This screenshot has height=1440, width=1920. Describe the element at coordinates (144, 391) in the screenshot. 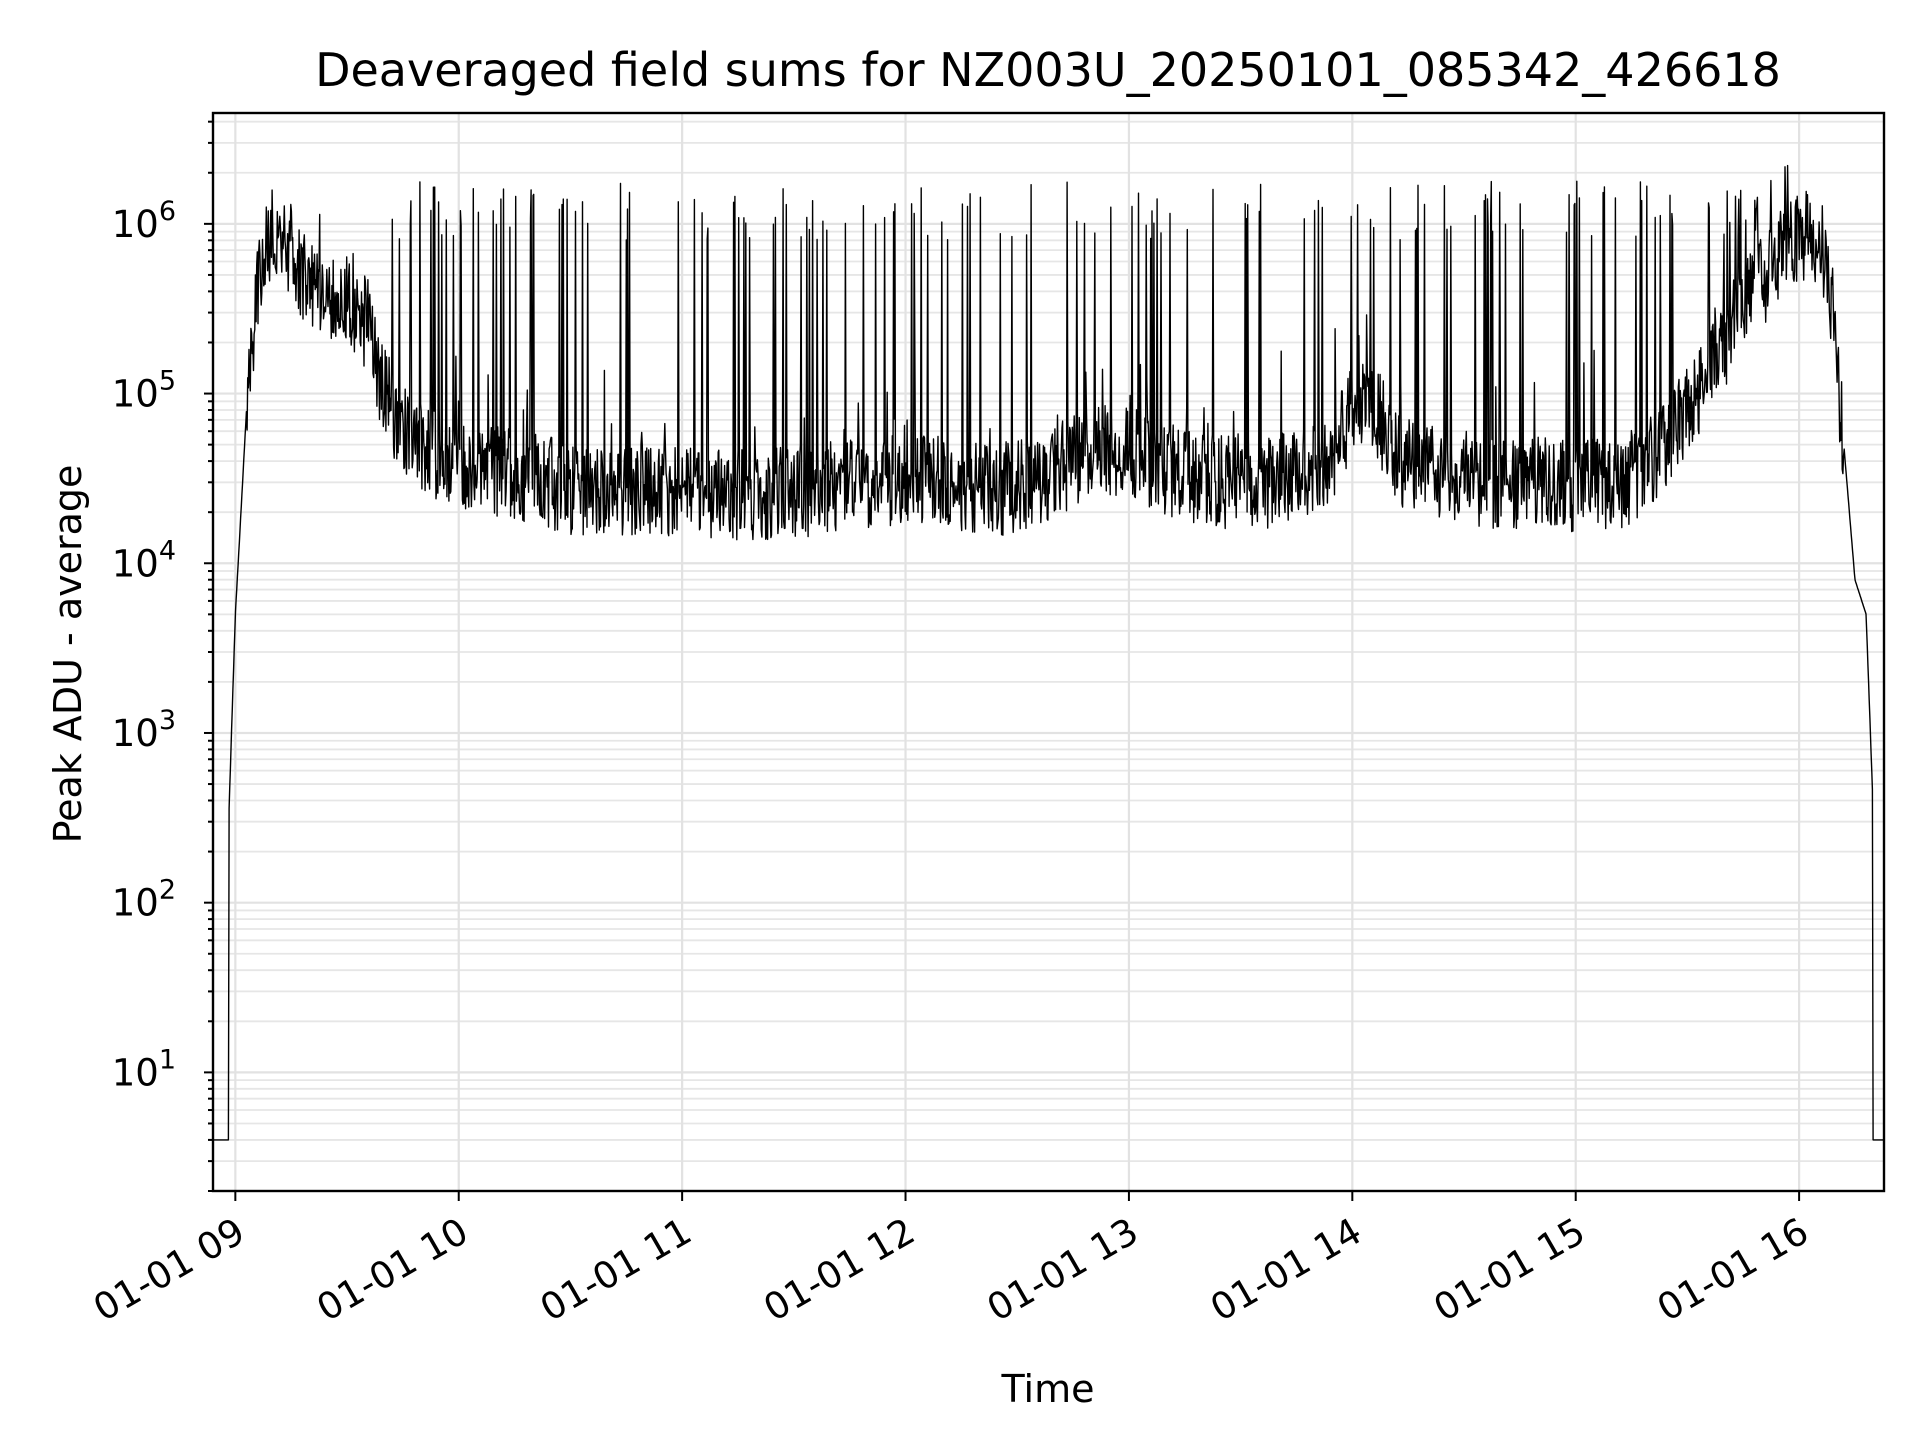

I see `y-tick-label: 10⁵` at that location.